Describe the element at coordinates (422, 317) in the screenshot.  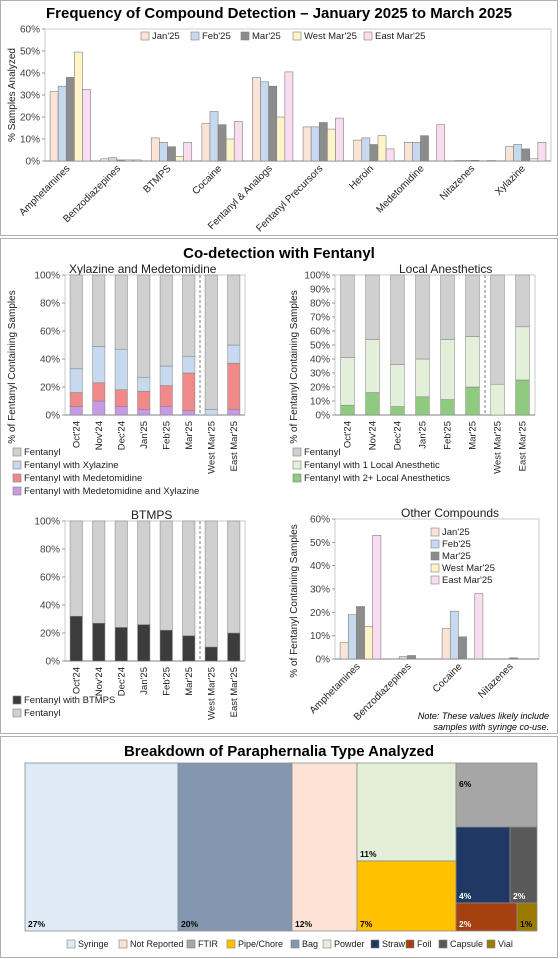
I see `la-bar-jan-25-fentanyl` at that location.